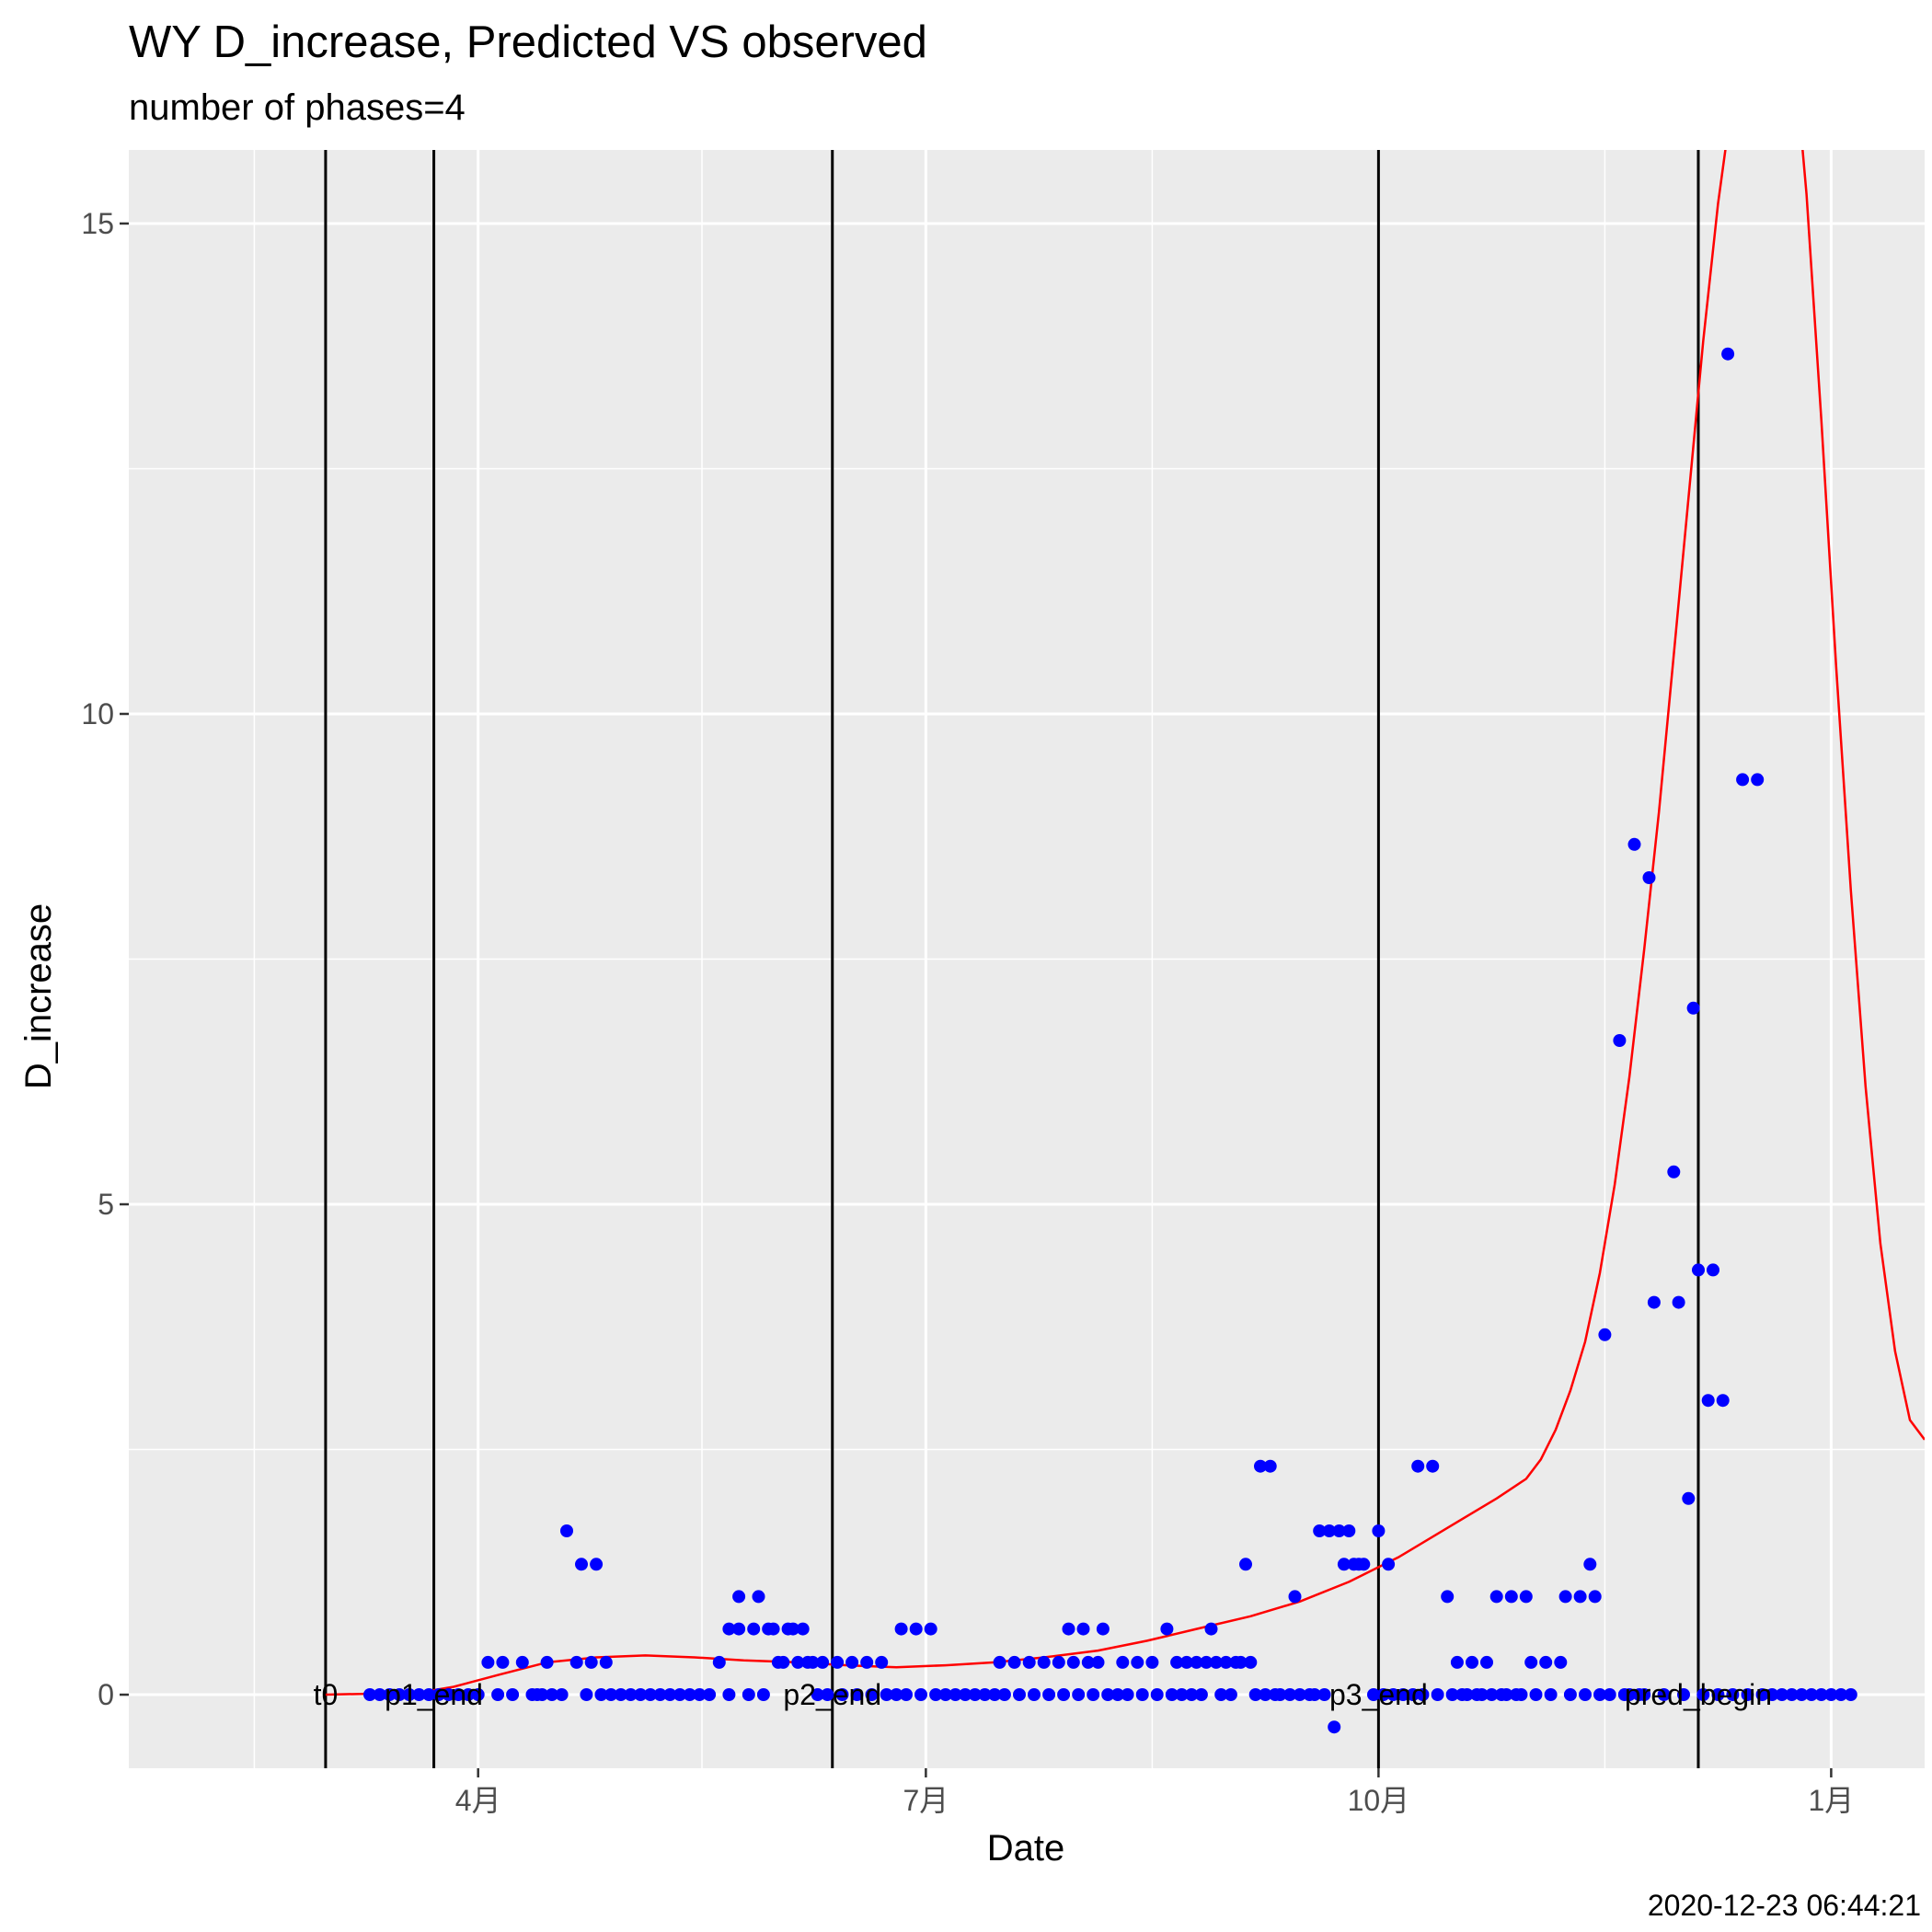 The height and width of the screenshot is (1932, 1932). Describe the element at coordinates (1831, 1800) in the screenshot. I see `x-tick-label: 1月` at that location.